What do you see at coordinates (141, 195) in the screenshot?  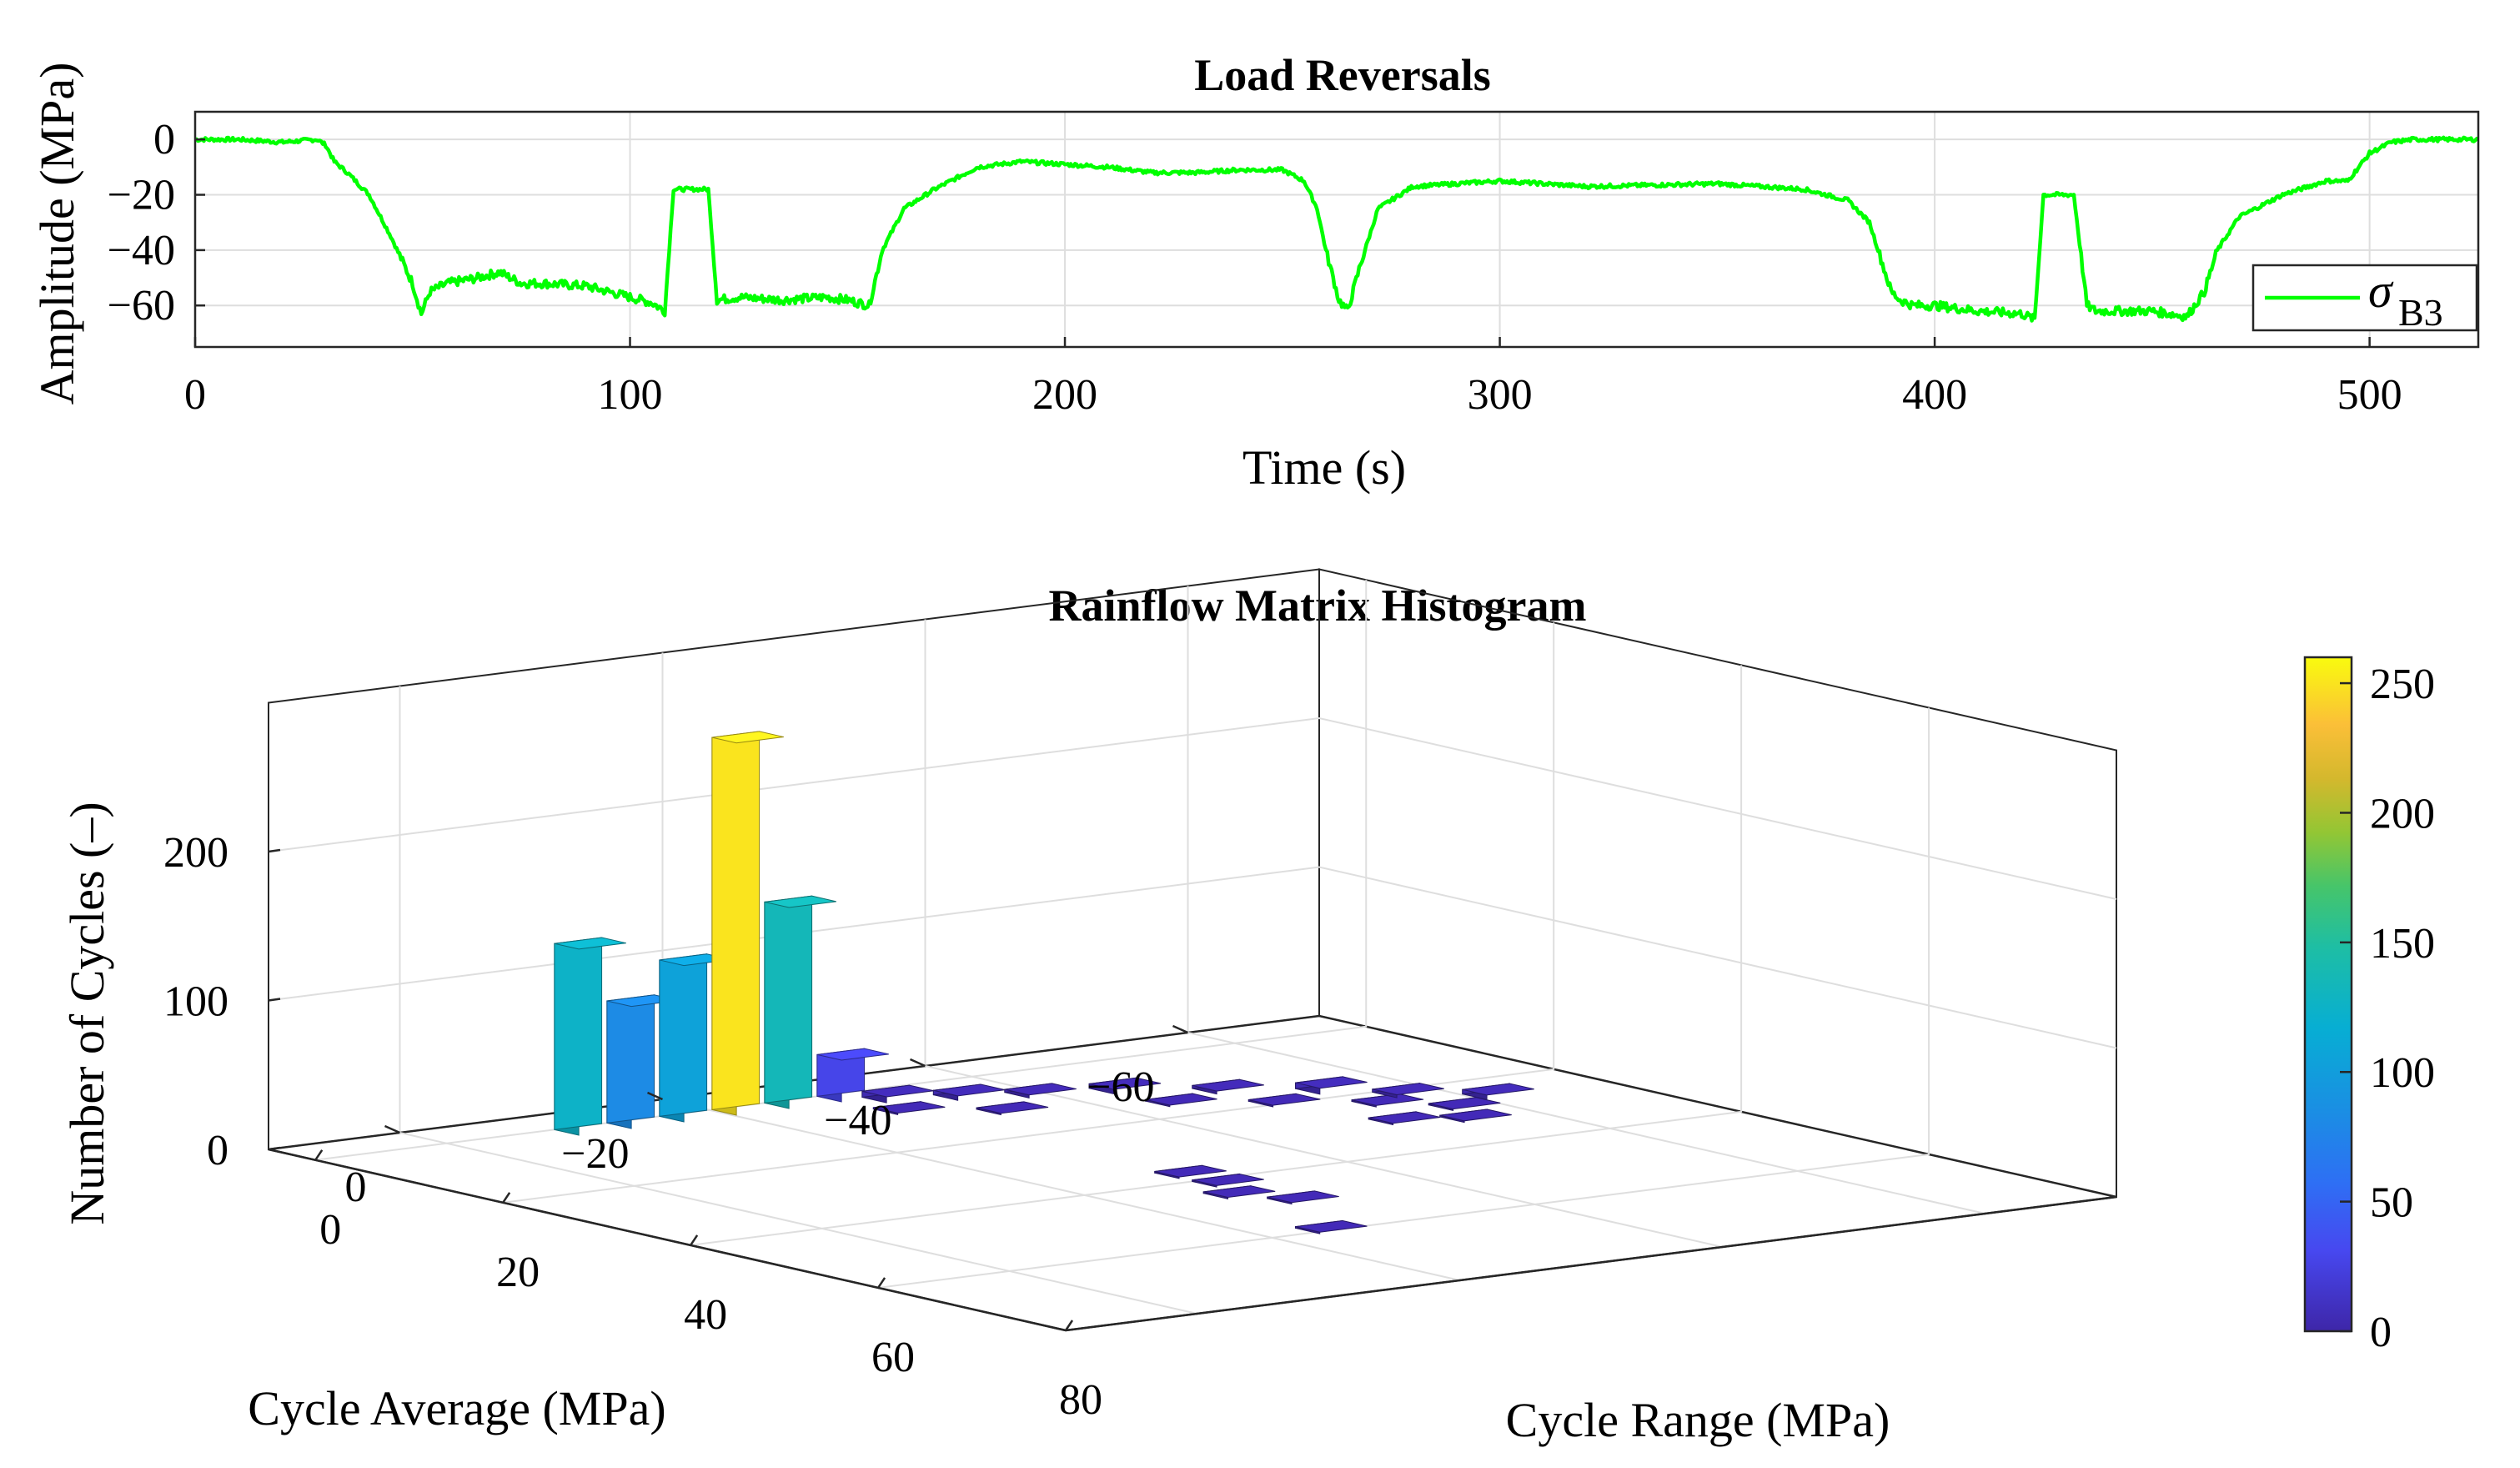 I see `top-y-tick-label: −20` at bounding box center [141, 195].